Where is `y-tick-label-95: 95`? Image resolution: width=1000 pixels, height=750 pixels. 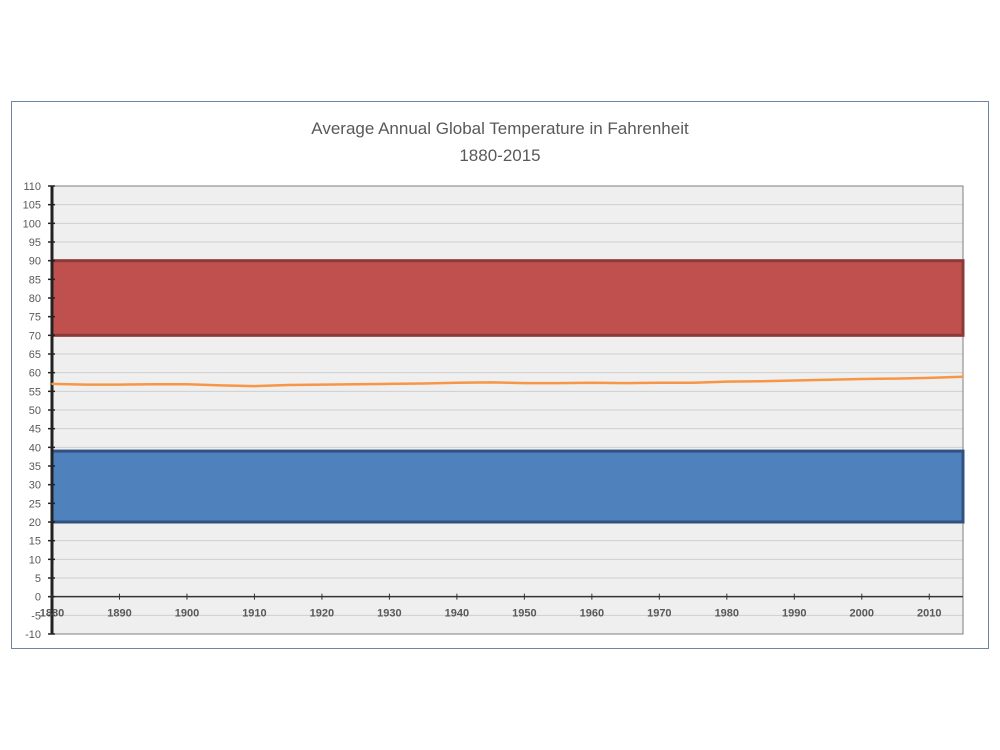 y-tick-label-95: 95 is located at coordinates (35, 243).